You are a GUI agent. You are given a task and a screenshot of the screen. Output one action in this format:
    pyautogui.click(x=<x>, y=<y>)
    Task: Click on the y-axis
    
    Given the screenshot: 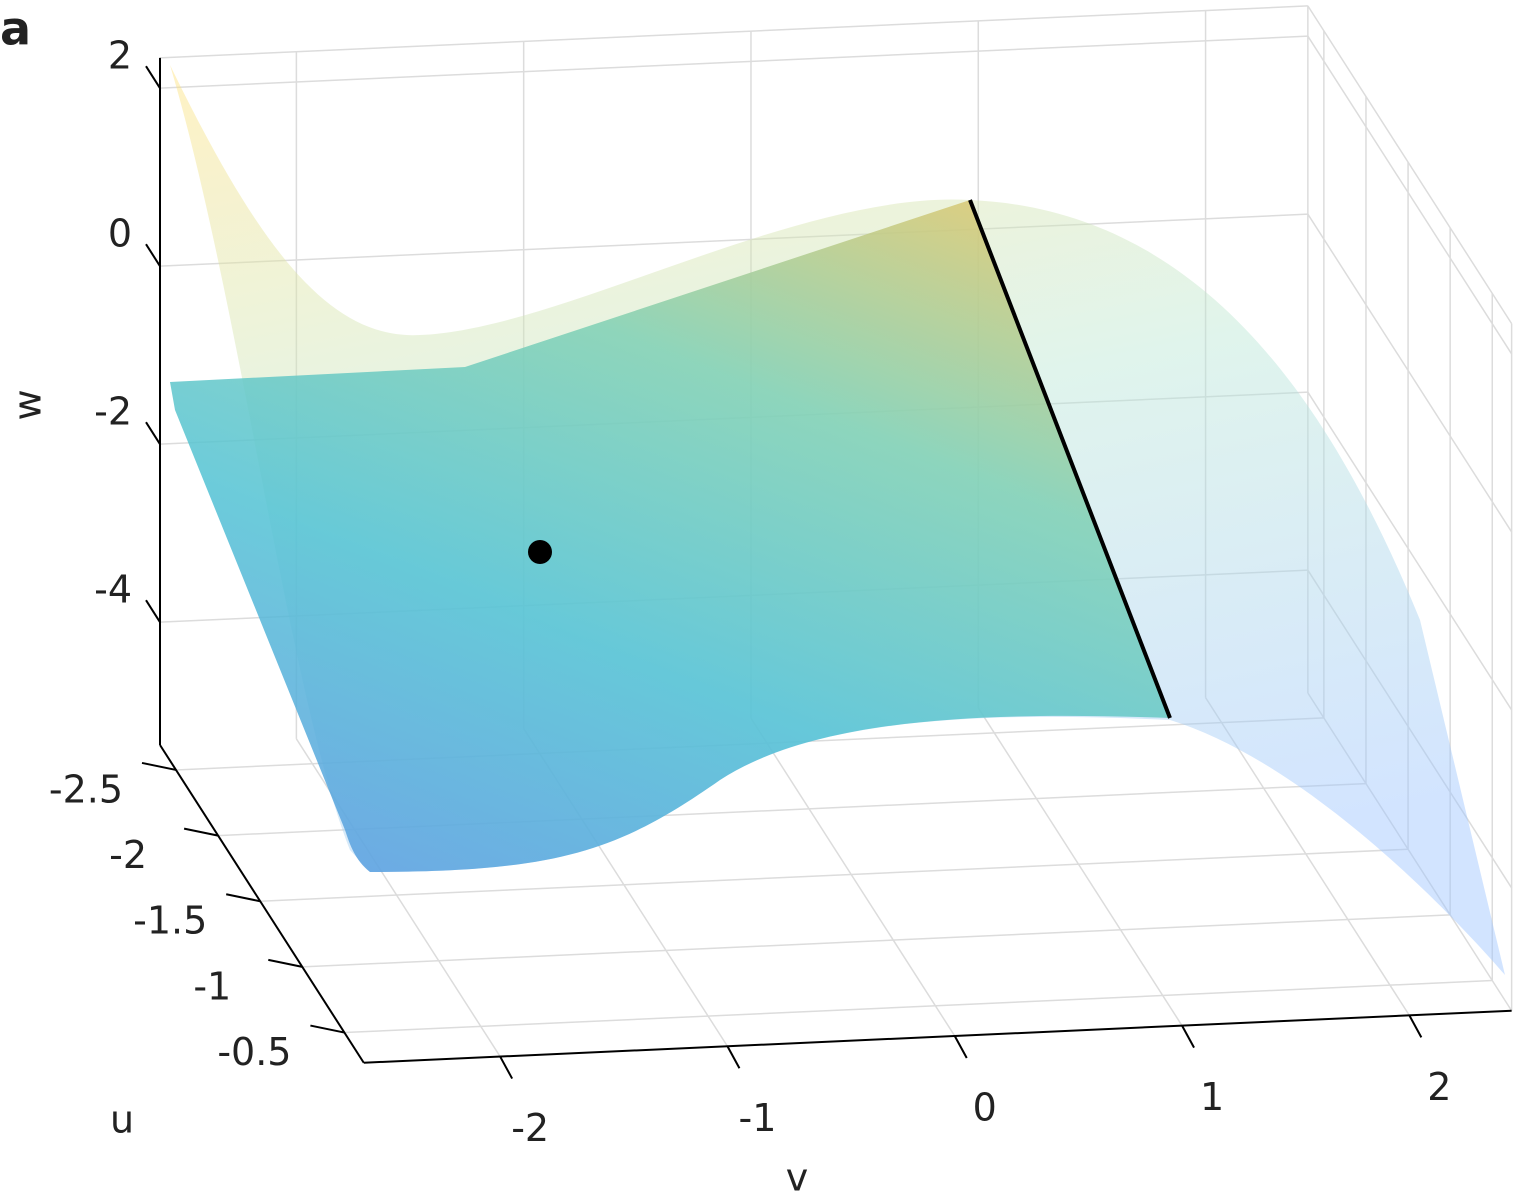 What is the action you would take?
    pyautogui.click(x=262, y=904)
    